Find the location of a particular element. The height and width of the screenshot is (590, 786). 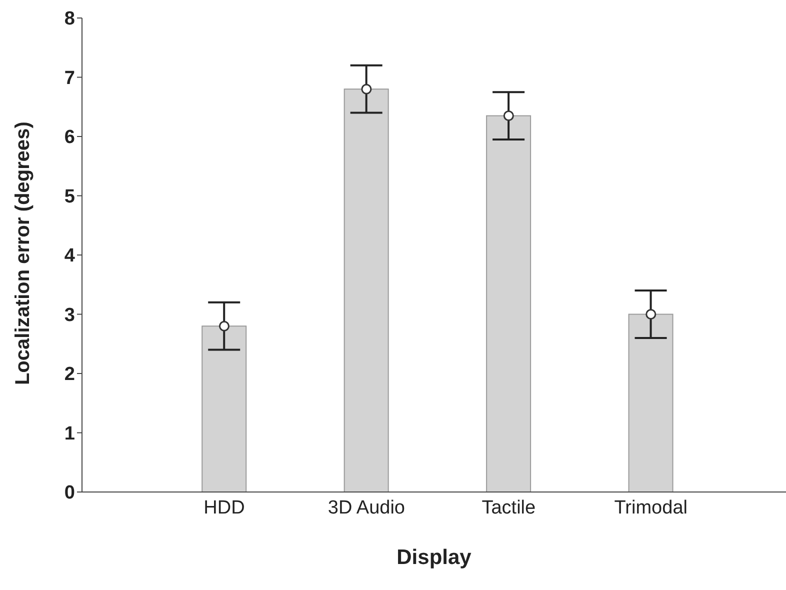

x-tick-label: Tactile is located at coordinates (509, 507).